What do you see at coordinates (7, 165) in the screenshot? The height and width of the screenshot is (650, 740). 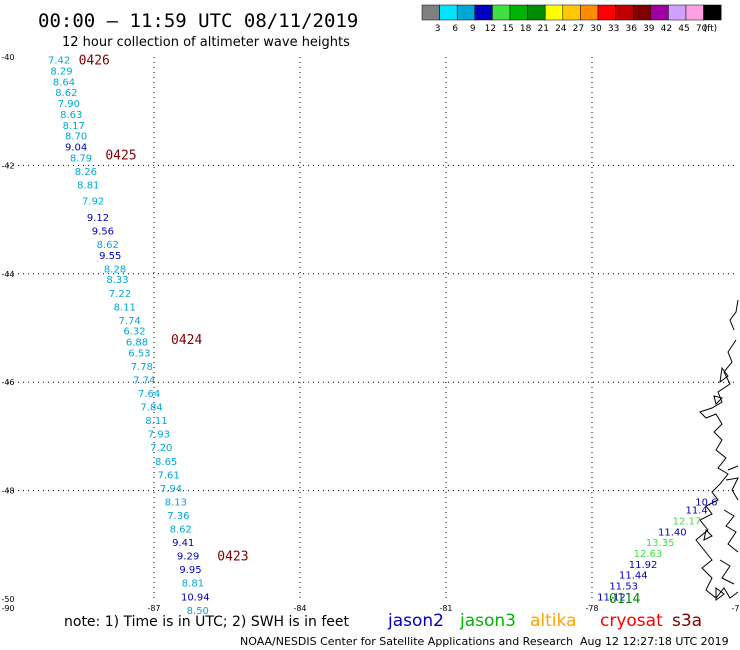 I see `lat-tick-label: -42` at bounding box center [7, 165].